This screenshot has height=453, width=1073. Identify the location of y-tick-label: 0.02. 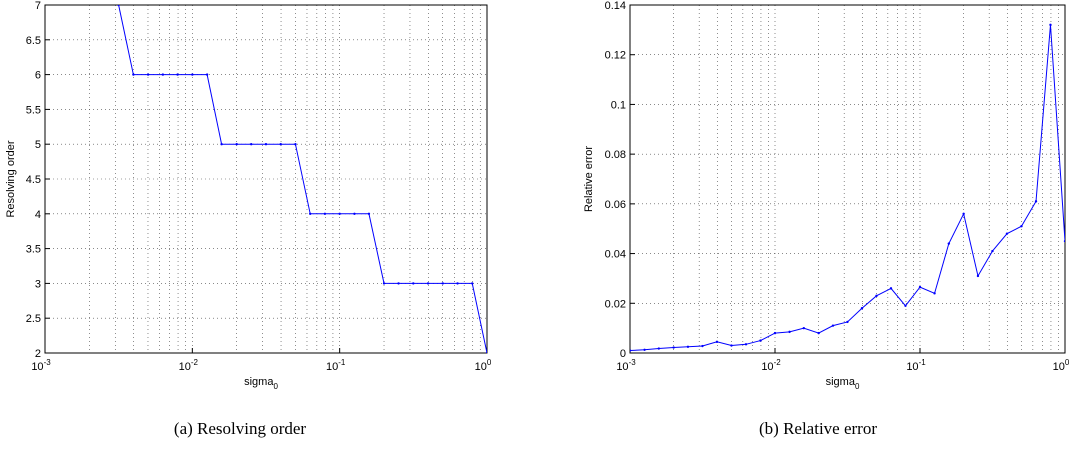
(615, 304).